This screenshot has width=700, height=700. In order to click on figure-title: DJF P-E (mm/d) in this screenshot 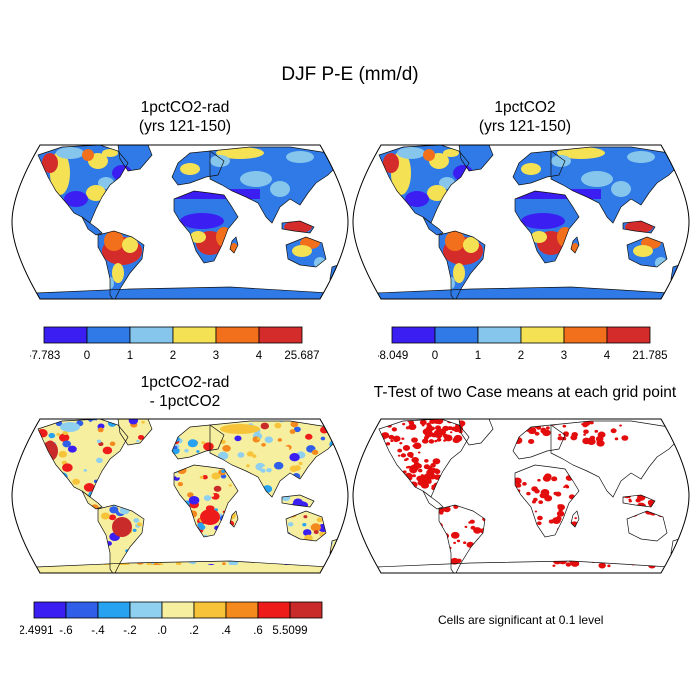, I will do `click(350, 74)`.